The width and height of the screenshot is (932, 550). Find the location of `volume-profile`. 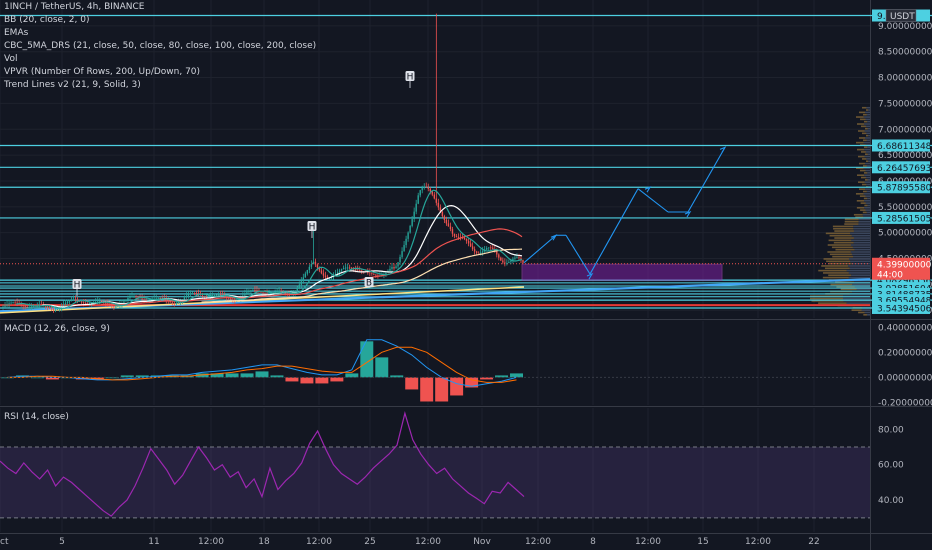

volume-profile is located at coordinates (840, 211).